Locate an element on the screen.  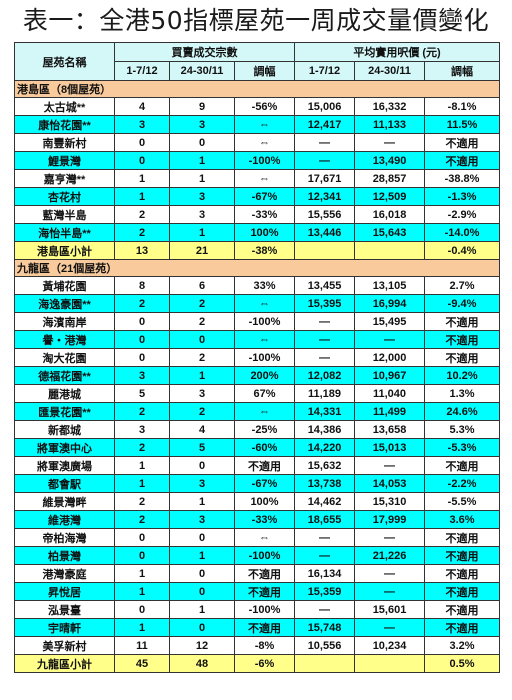
table-row: 匯景花園** 2 2 ⇔ 14,331 11,499 24.6% is located at coordinates (257, 411).